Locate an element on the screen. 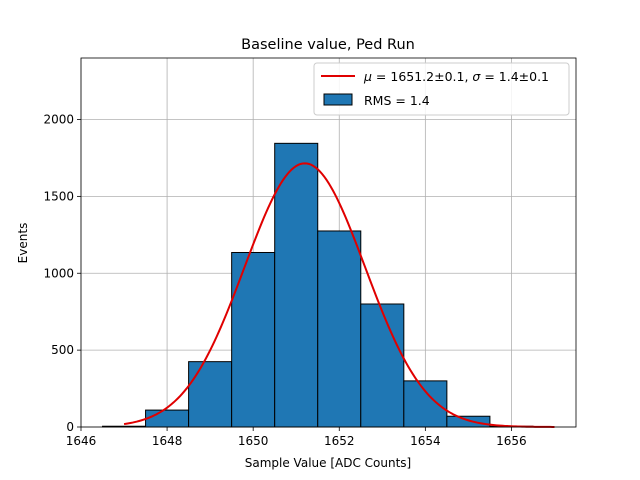  legend-hist-label: RMS = 1.4 is located at coordinates (397, 100).